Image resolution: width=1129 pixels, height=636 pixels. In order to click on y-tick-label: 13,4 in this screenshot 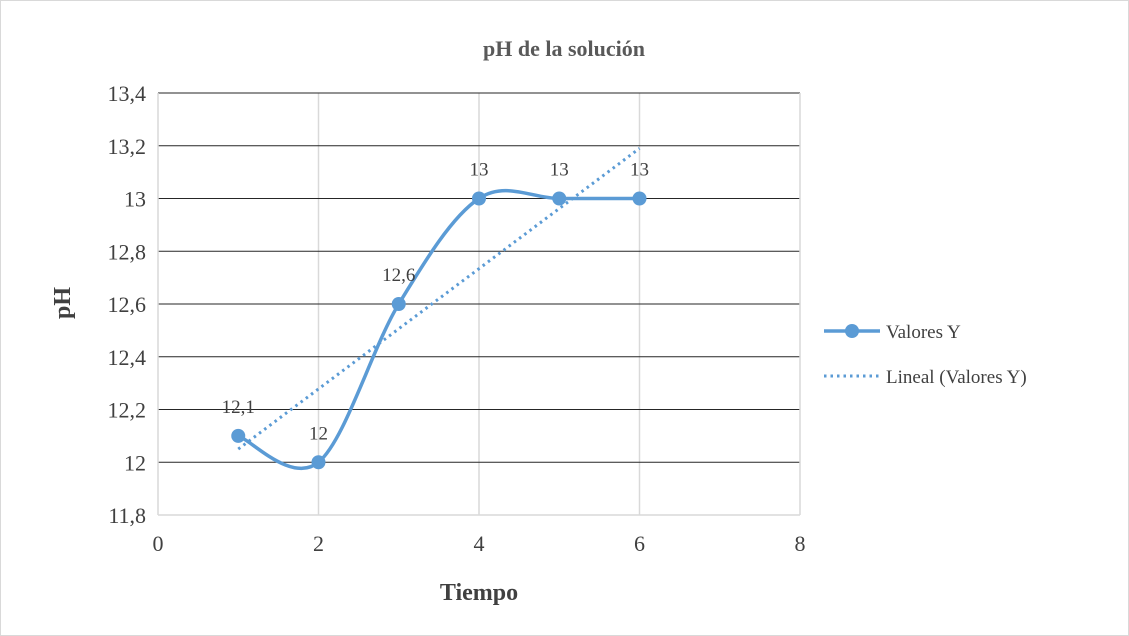, I will do `click(127, 93)`.